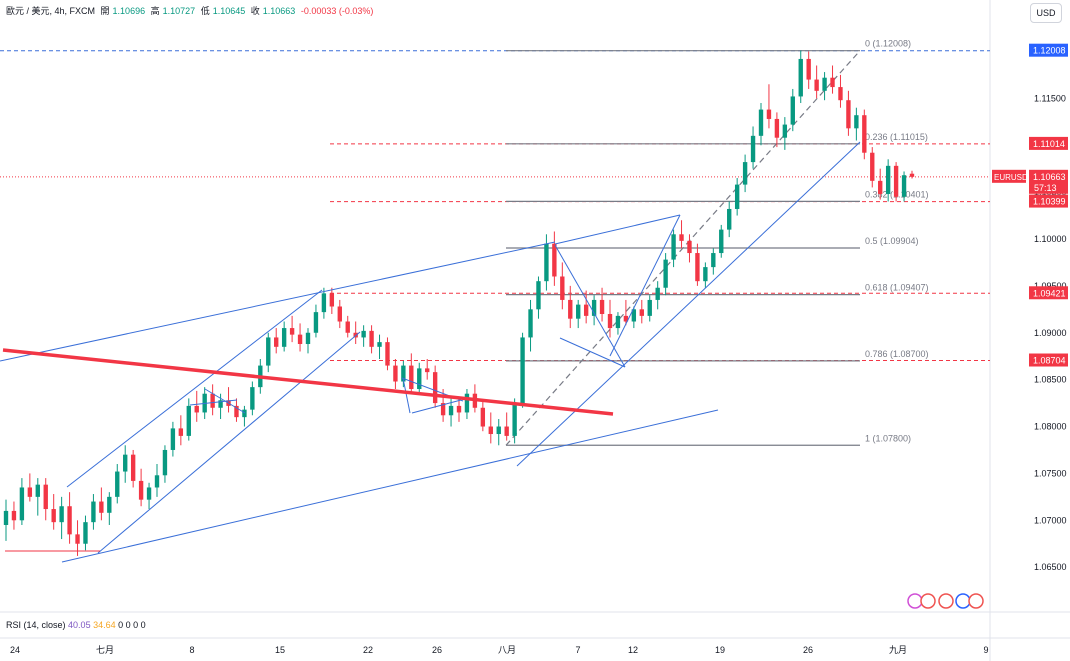 This screenshot has width=1070, height=661. Describe the element at coordinates (191, 650) in the screenshot. I see `x-tick-label: 8` at that location.